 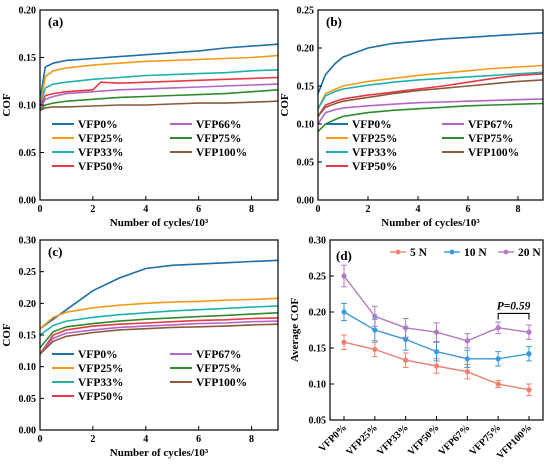 I want to click on legend-label: 20 N, so click(x=529, y=253).